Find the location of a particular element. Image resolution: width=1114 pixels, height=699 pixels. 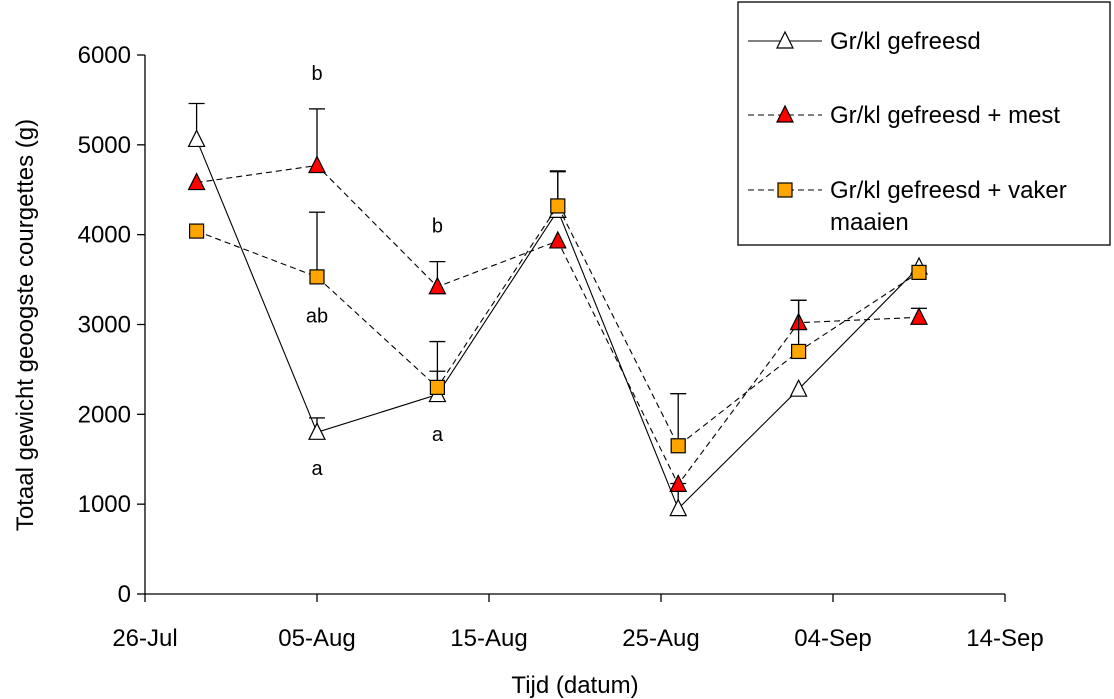

x-tick-label: 14-Sep is located at coordinates (1004, 638).